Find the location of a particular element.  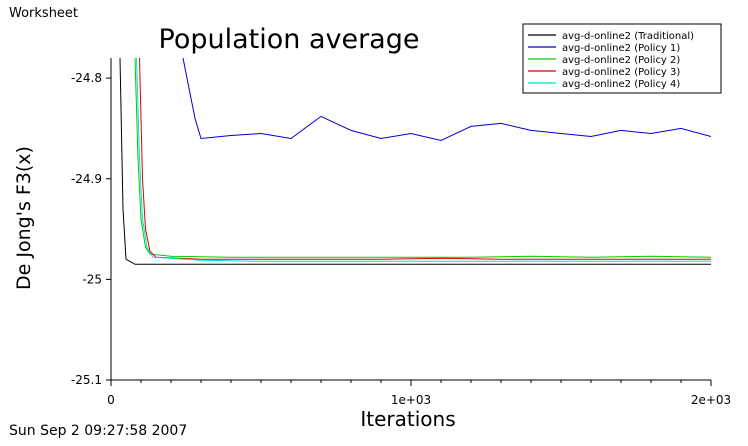

legend-entry: avg-d-online2 (Policy 4) is located at coordinates (621, 84).